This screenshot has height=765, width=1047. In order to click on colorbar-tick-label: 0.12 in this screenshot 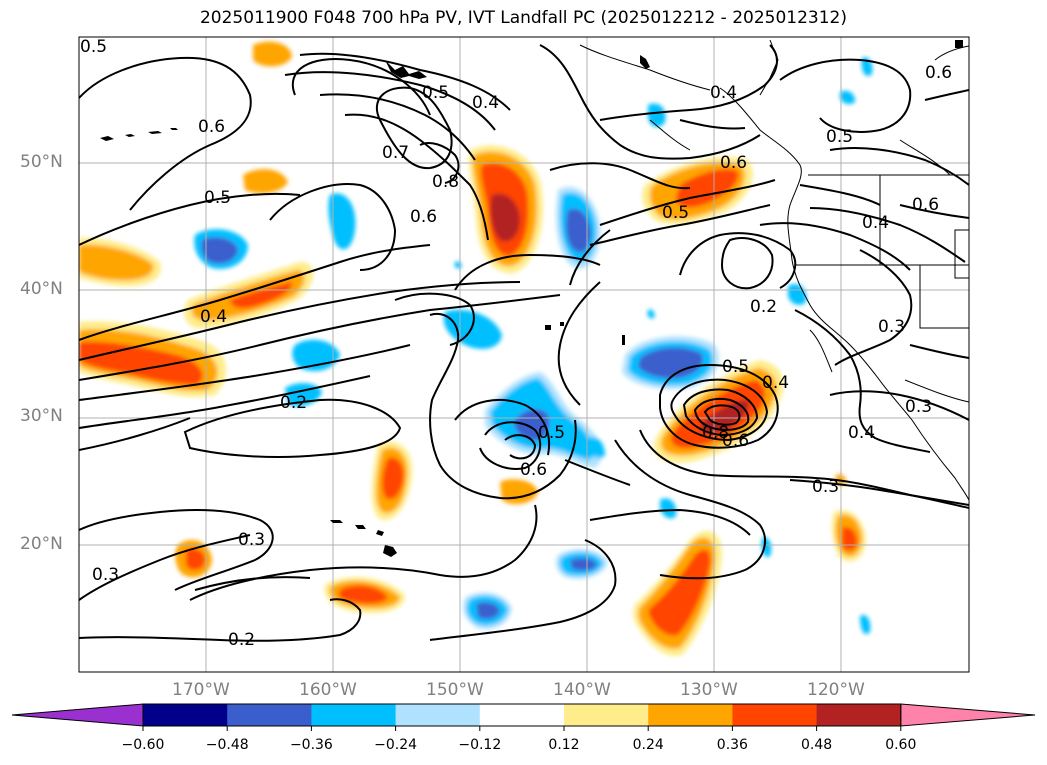, I will do `click(564, 745)`.